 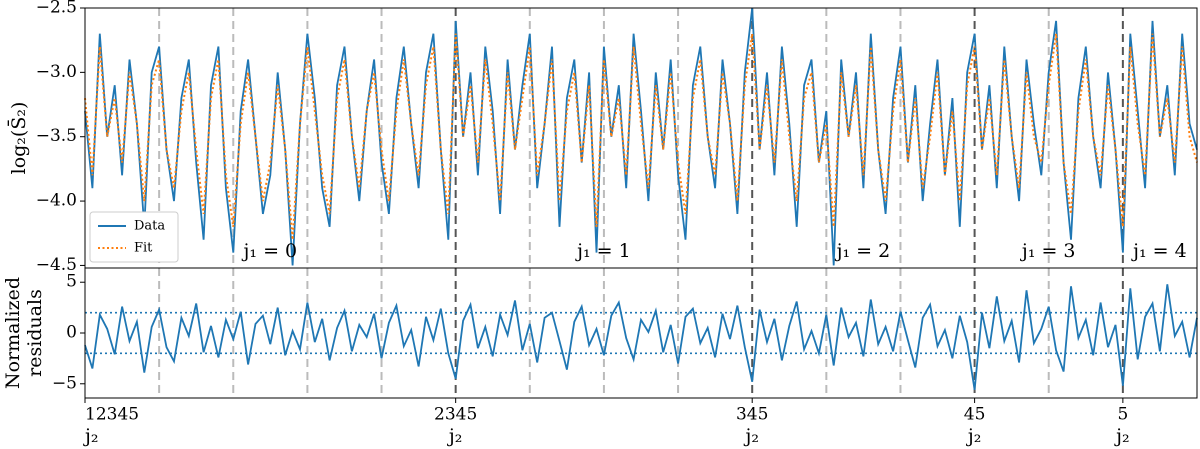 I want to click on legend: Data Fit, so click(x=134, y=237).